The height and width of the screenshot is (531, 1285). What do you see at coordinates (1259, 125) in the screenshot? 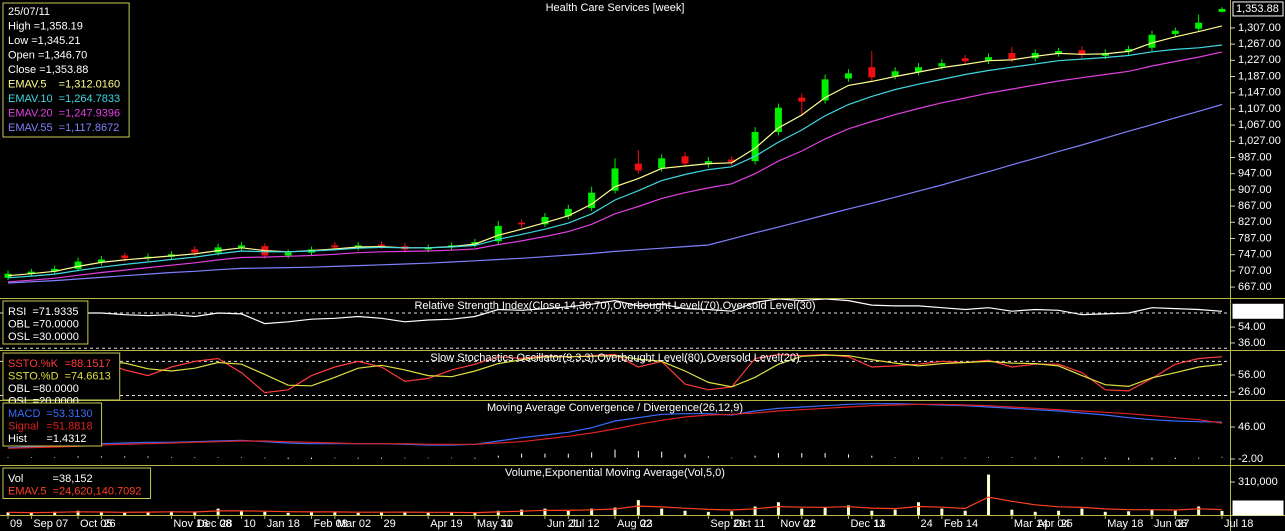
I see `y-tick-label: 1,067.00` at bounding box center [1259, 125].